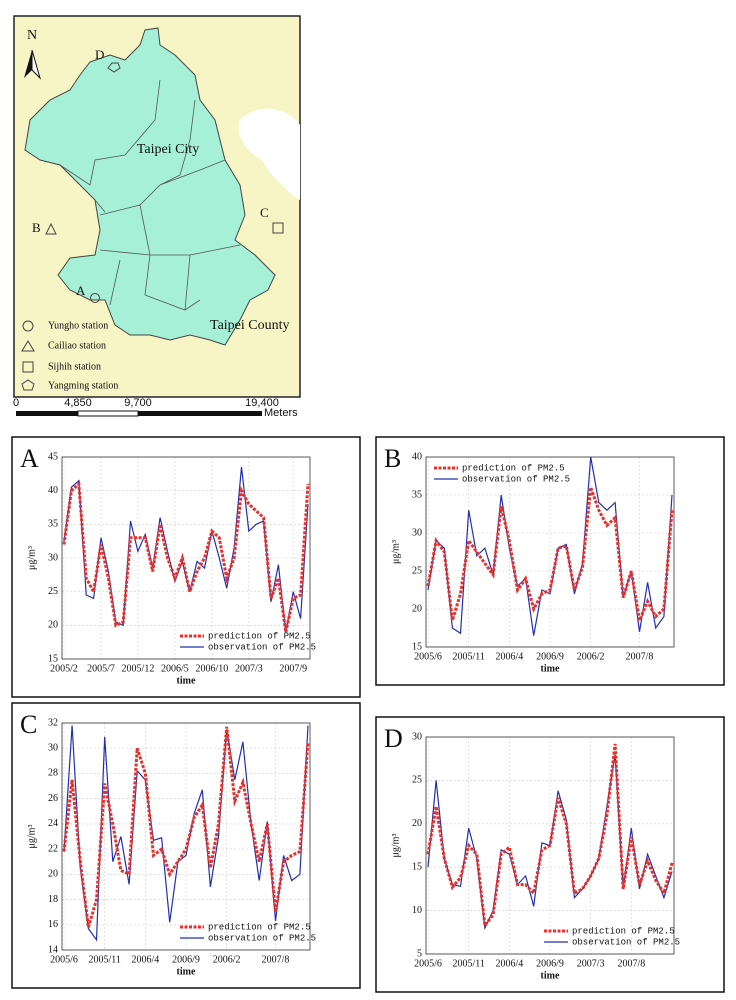 Image resolution: width=736 pixels, height=1000 pixels. What do you see at coordinates (468, 963) in the screenshot?
I see `x-tick-label: 2005/11` at bounding box center [468, 963].